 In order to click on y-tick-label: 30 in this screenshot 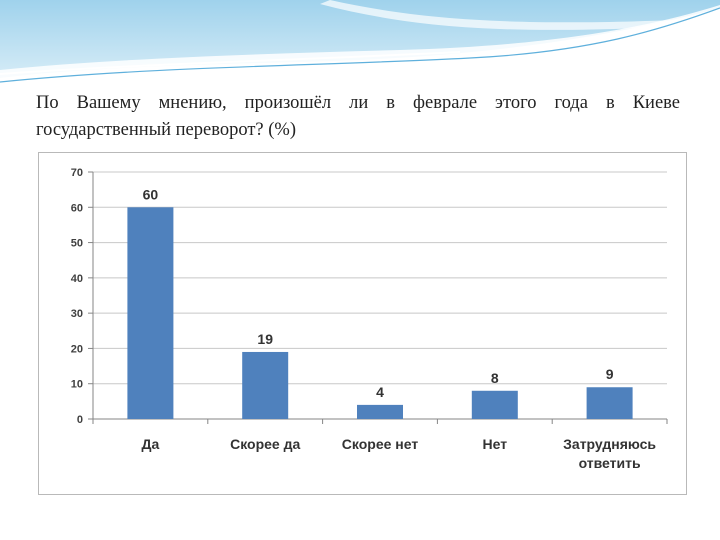, I will do `click(77, 314)`.